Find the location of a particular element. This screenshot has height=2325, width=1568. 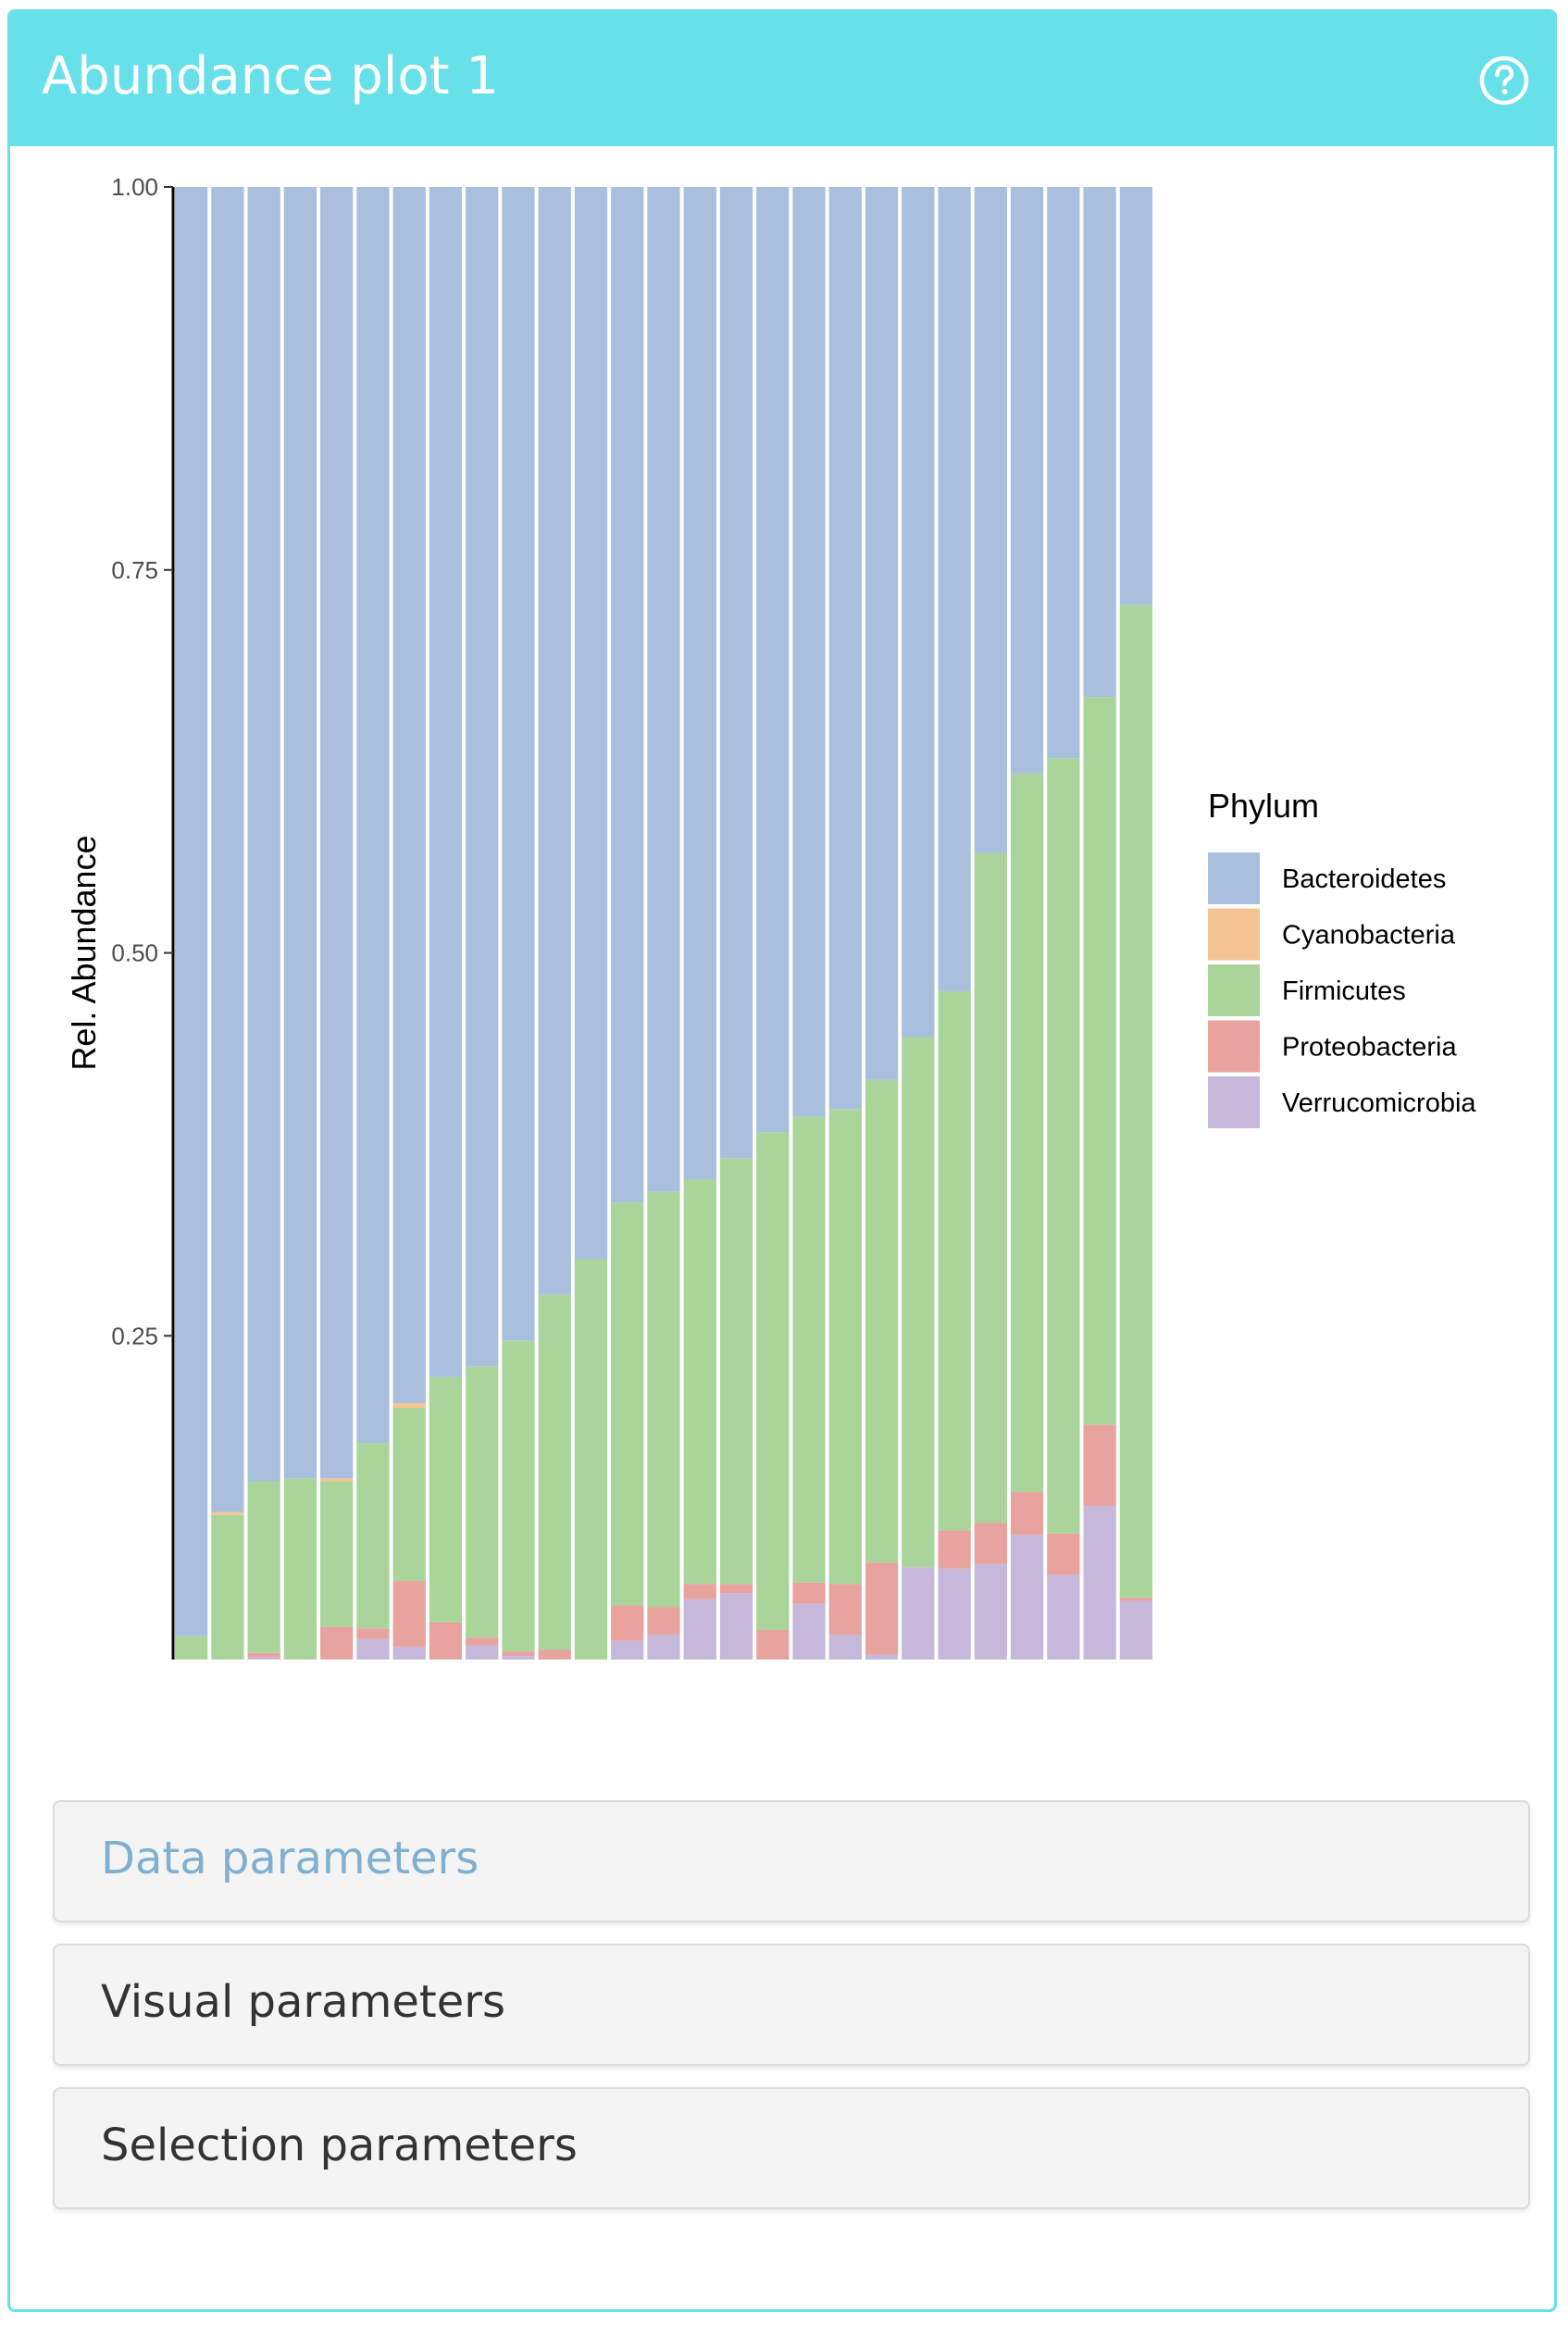

y-tick-label-1-00: 1.00 is located at coordinates (134, 187).